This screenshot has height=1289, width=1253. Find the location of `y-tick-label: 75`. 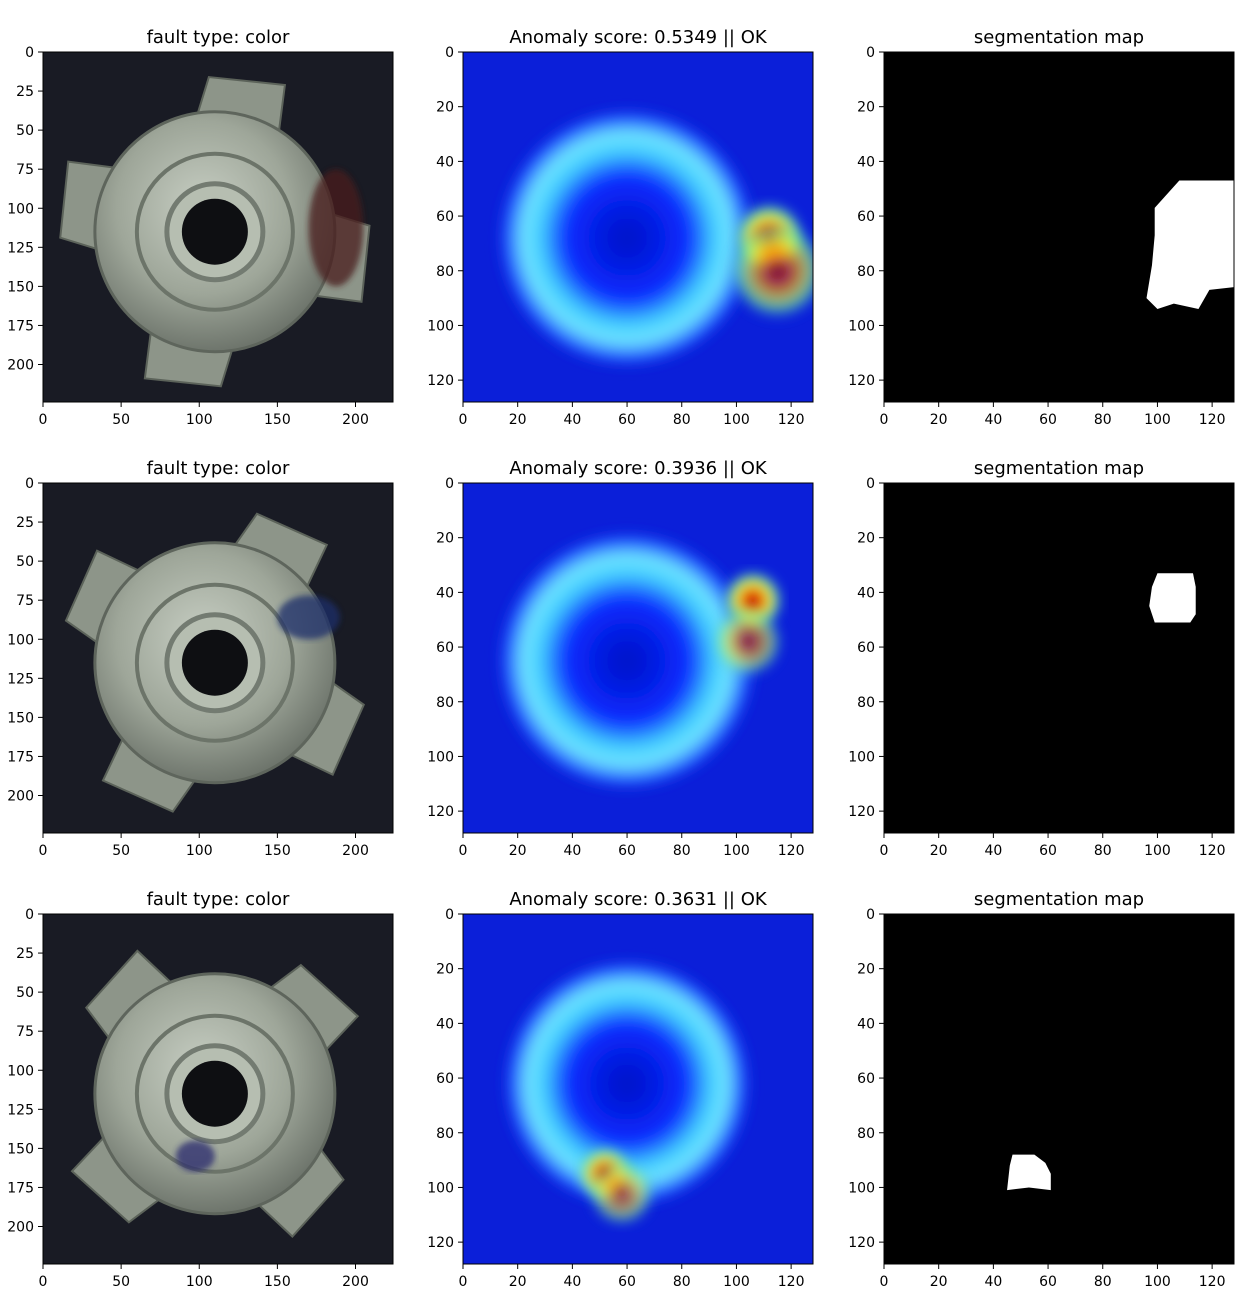

y-tick-label: 75 is located at coordinates (25, 170).